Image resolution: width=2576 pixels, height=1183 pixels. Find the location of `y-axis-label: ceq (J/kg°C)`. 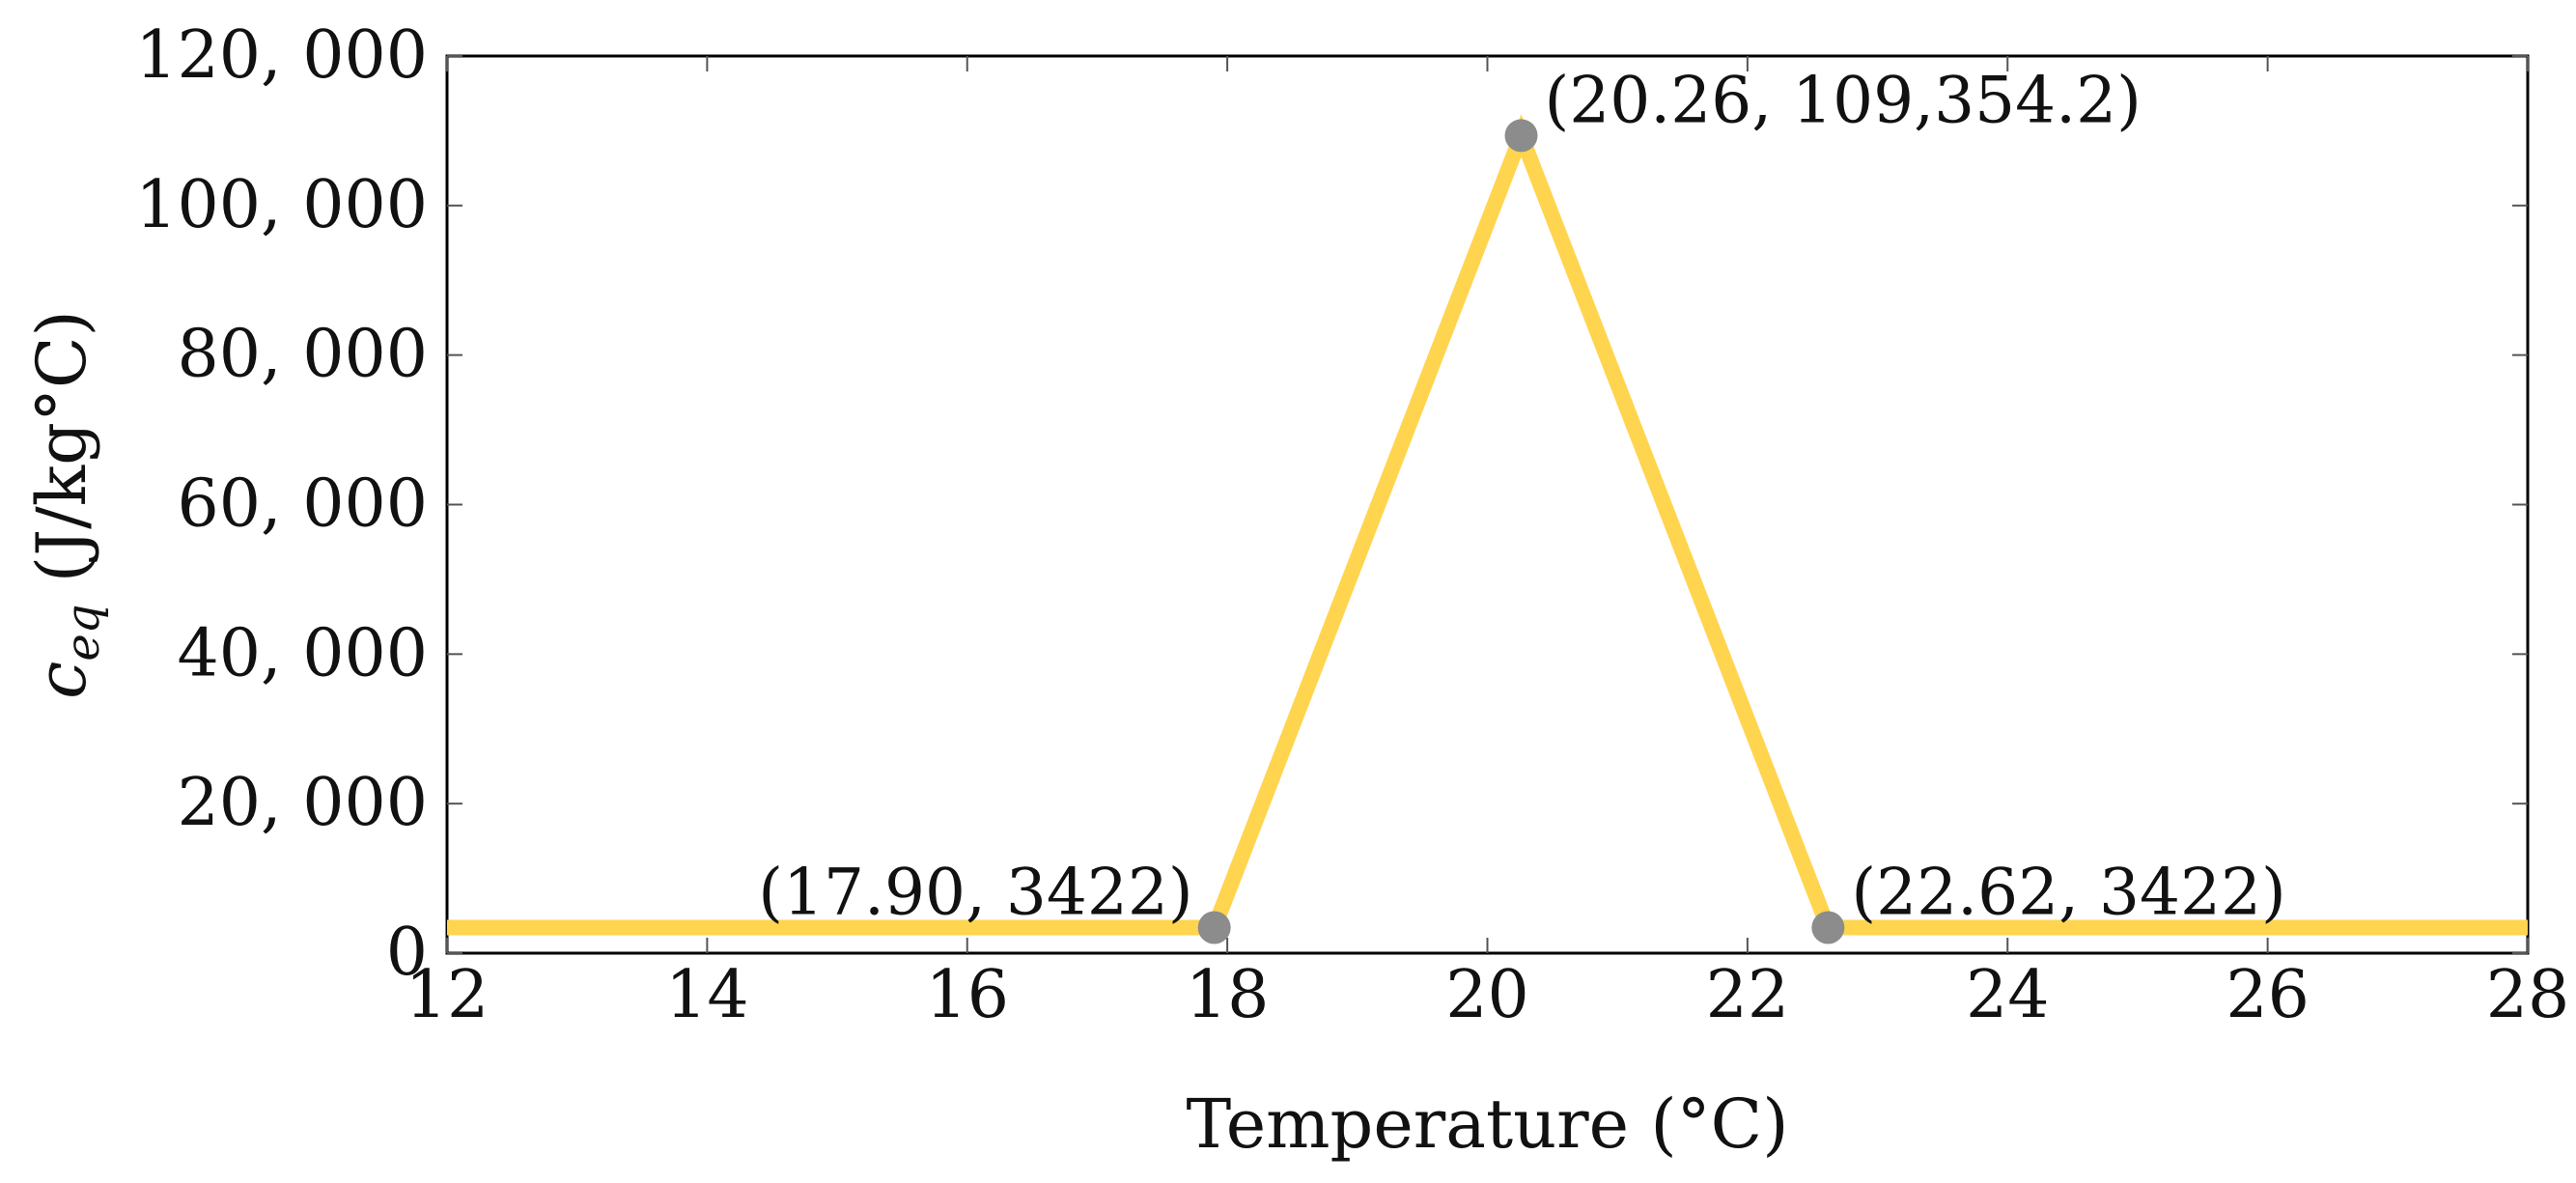

y-axis-label: ceq (J/kg°C) is located at coordinates (66, 504).